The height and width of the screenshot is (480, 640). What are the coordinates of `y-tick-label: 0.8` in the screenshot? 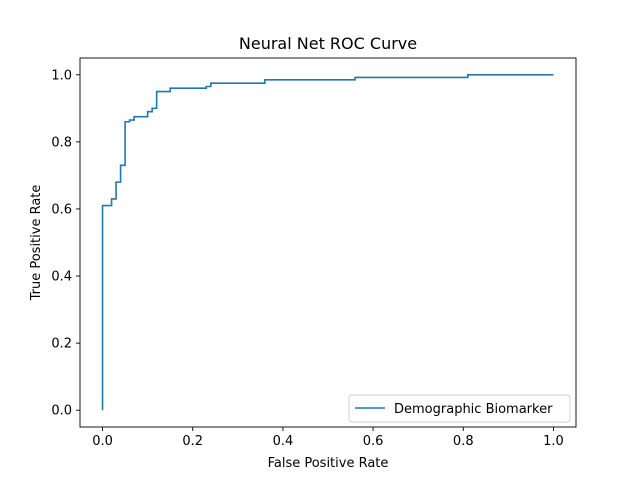 It's located at (61, 142).